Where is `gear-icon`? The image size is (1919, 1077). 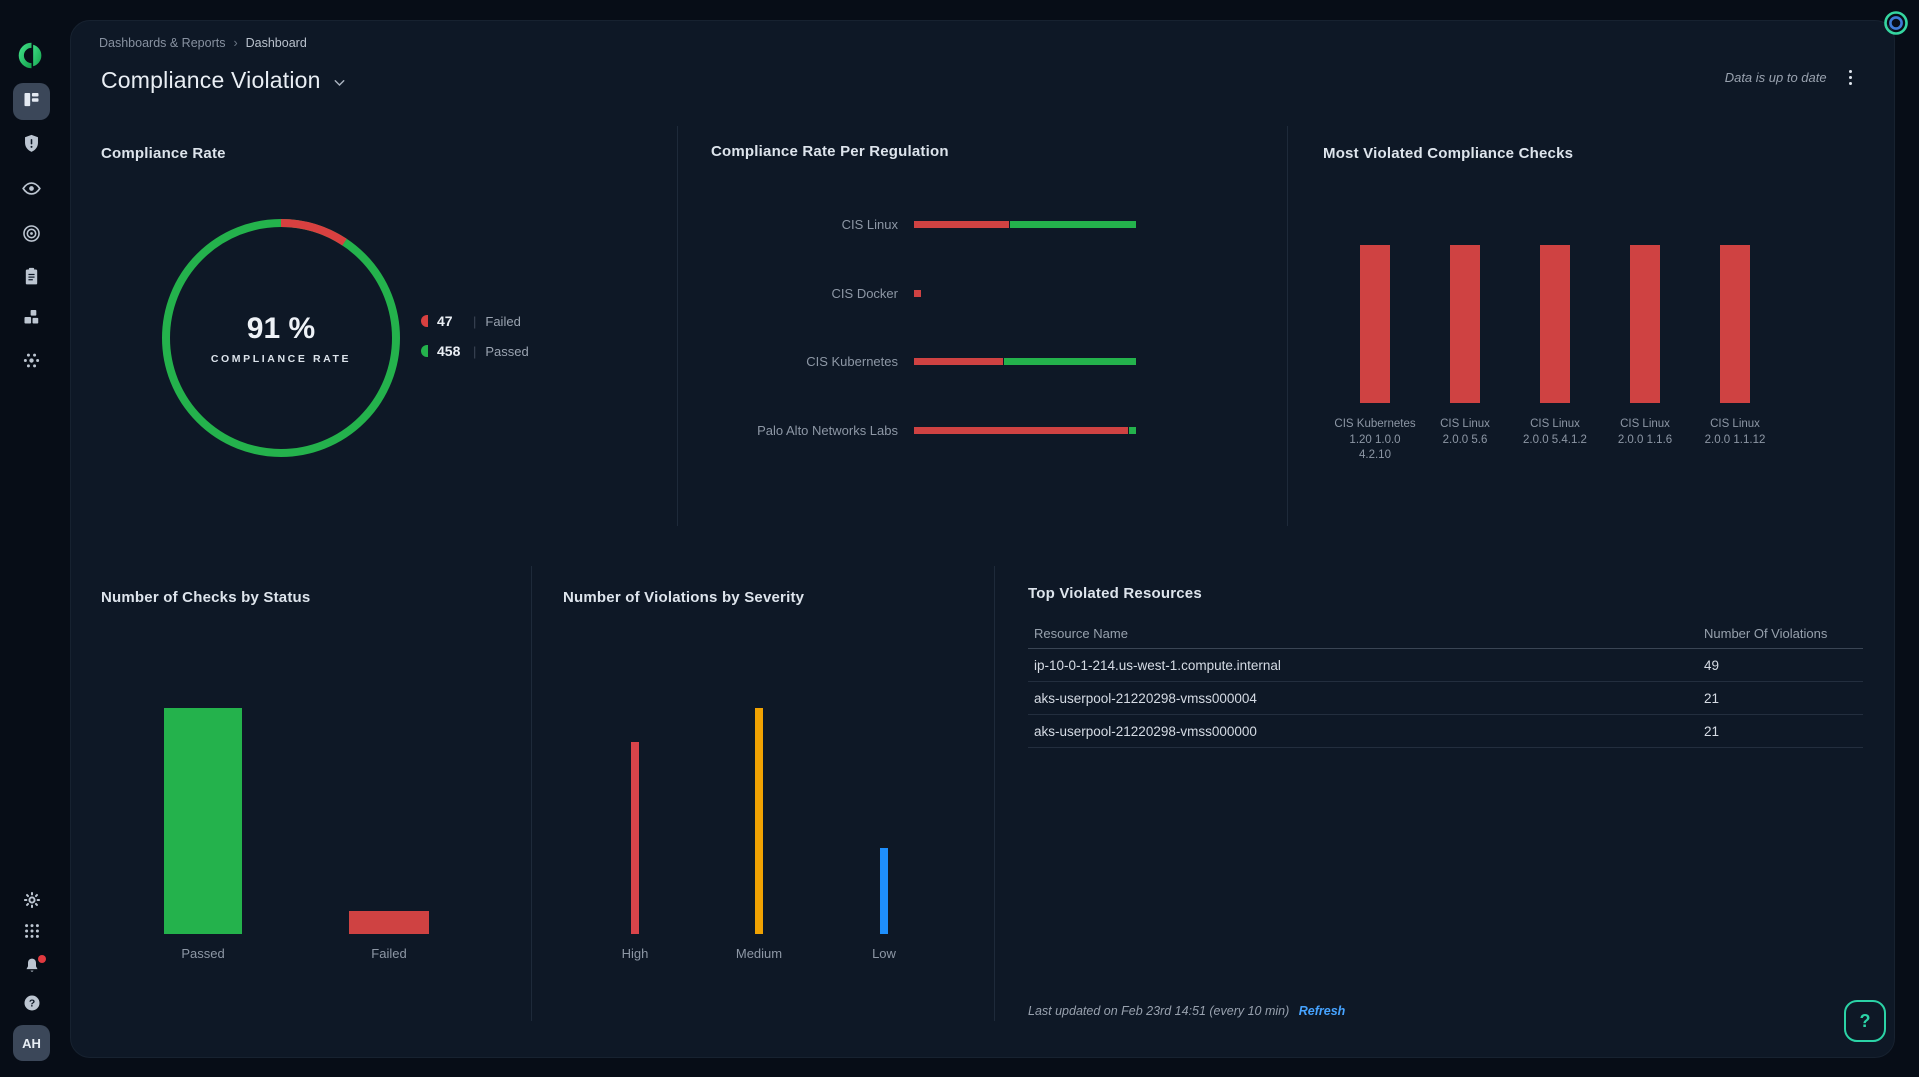
gear-icon is located at coordinates (32, 902).